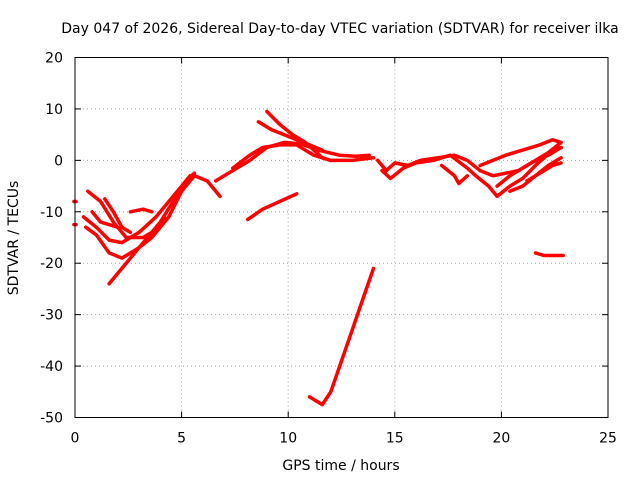 The height and width of the screenshot is (480, 640). Describe the element at coordinates (58, 161) in the screenshot. I see `y-tick-label: 0` at that location.